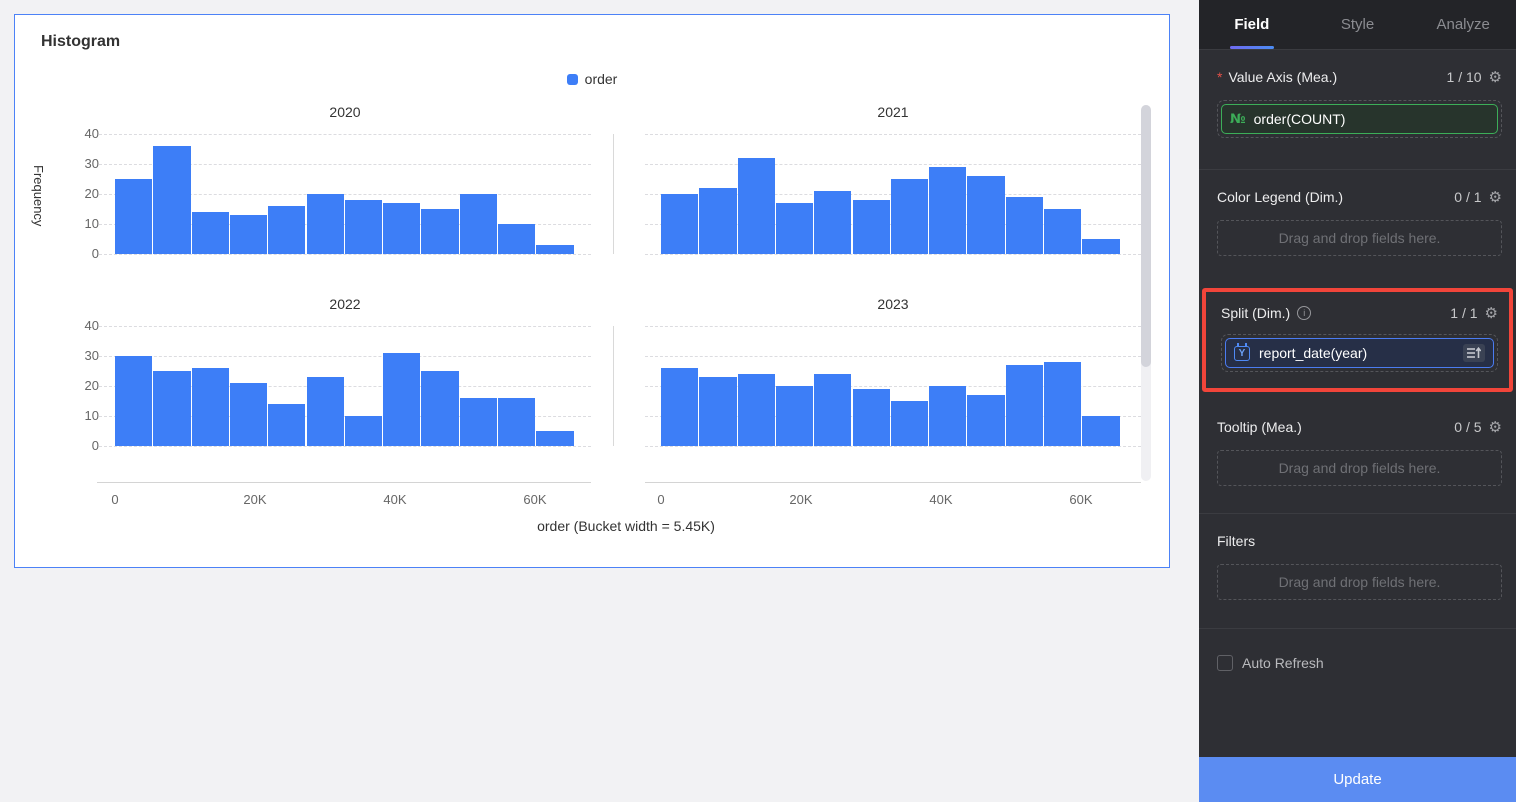 This screenshot has height=802, width=1516. I want to click on section-label: Value Axis (Mea.), so click(1283, 77).